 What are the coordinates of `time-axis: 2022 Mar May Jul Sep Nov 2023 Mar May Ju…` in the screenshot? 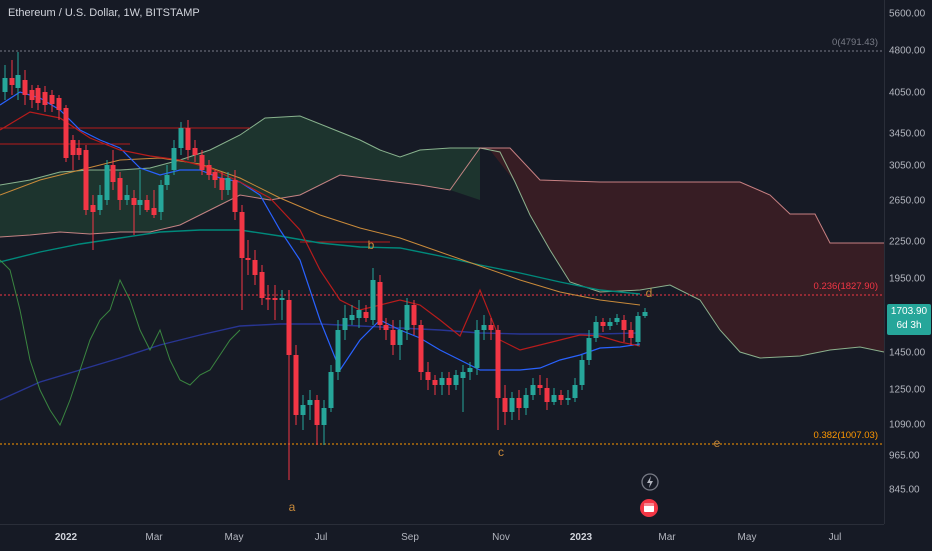 It's located at (442, 537).